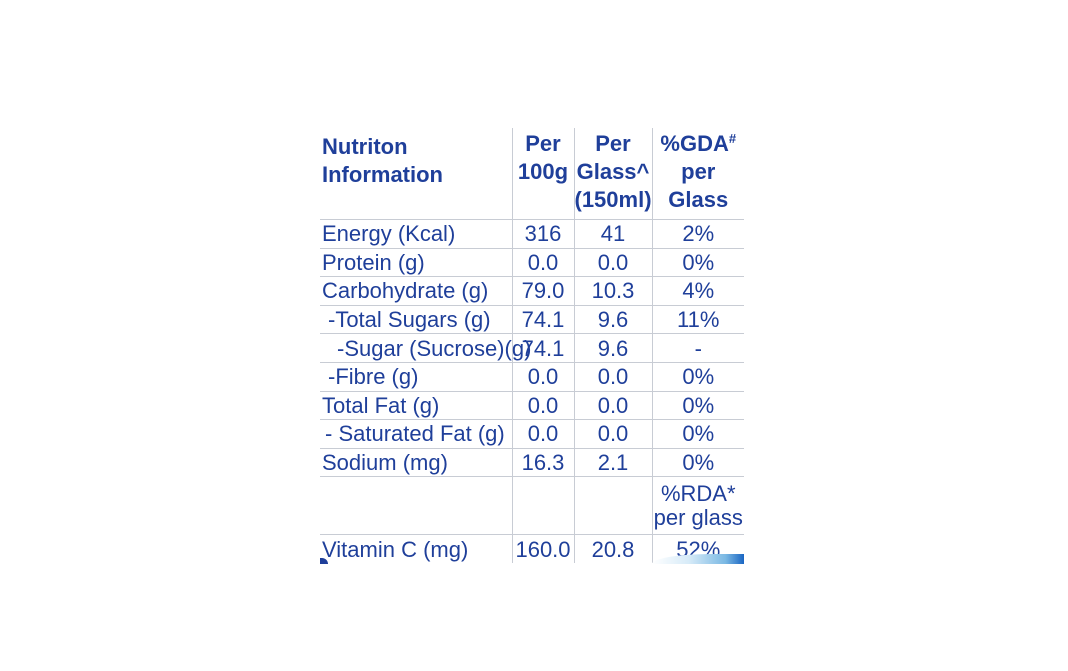 This screenshot has height=671, width=1068. What do you see at coordinates (416, 234) in the screenshot?
I see `nutrient-name: Energy (Kcal)` at bounding box center [416, 234].